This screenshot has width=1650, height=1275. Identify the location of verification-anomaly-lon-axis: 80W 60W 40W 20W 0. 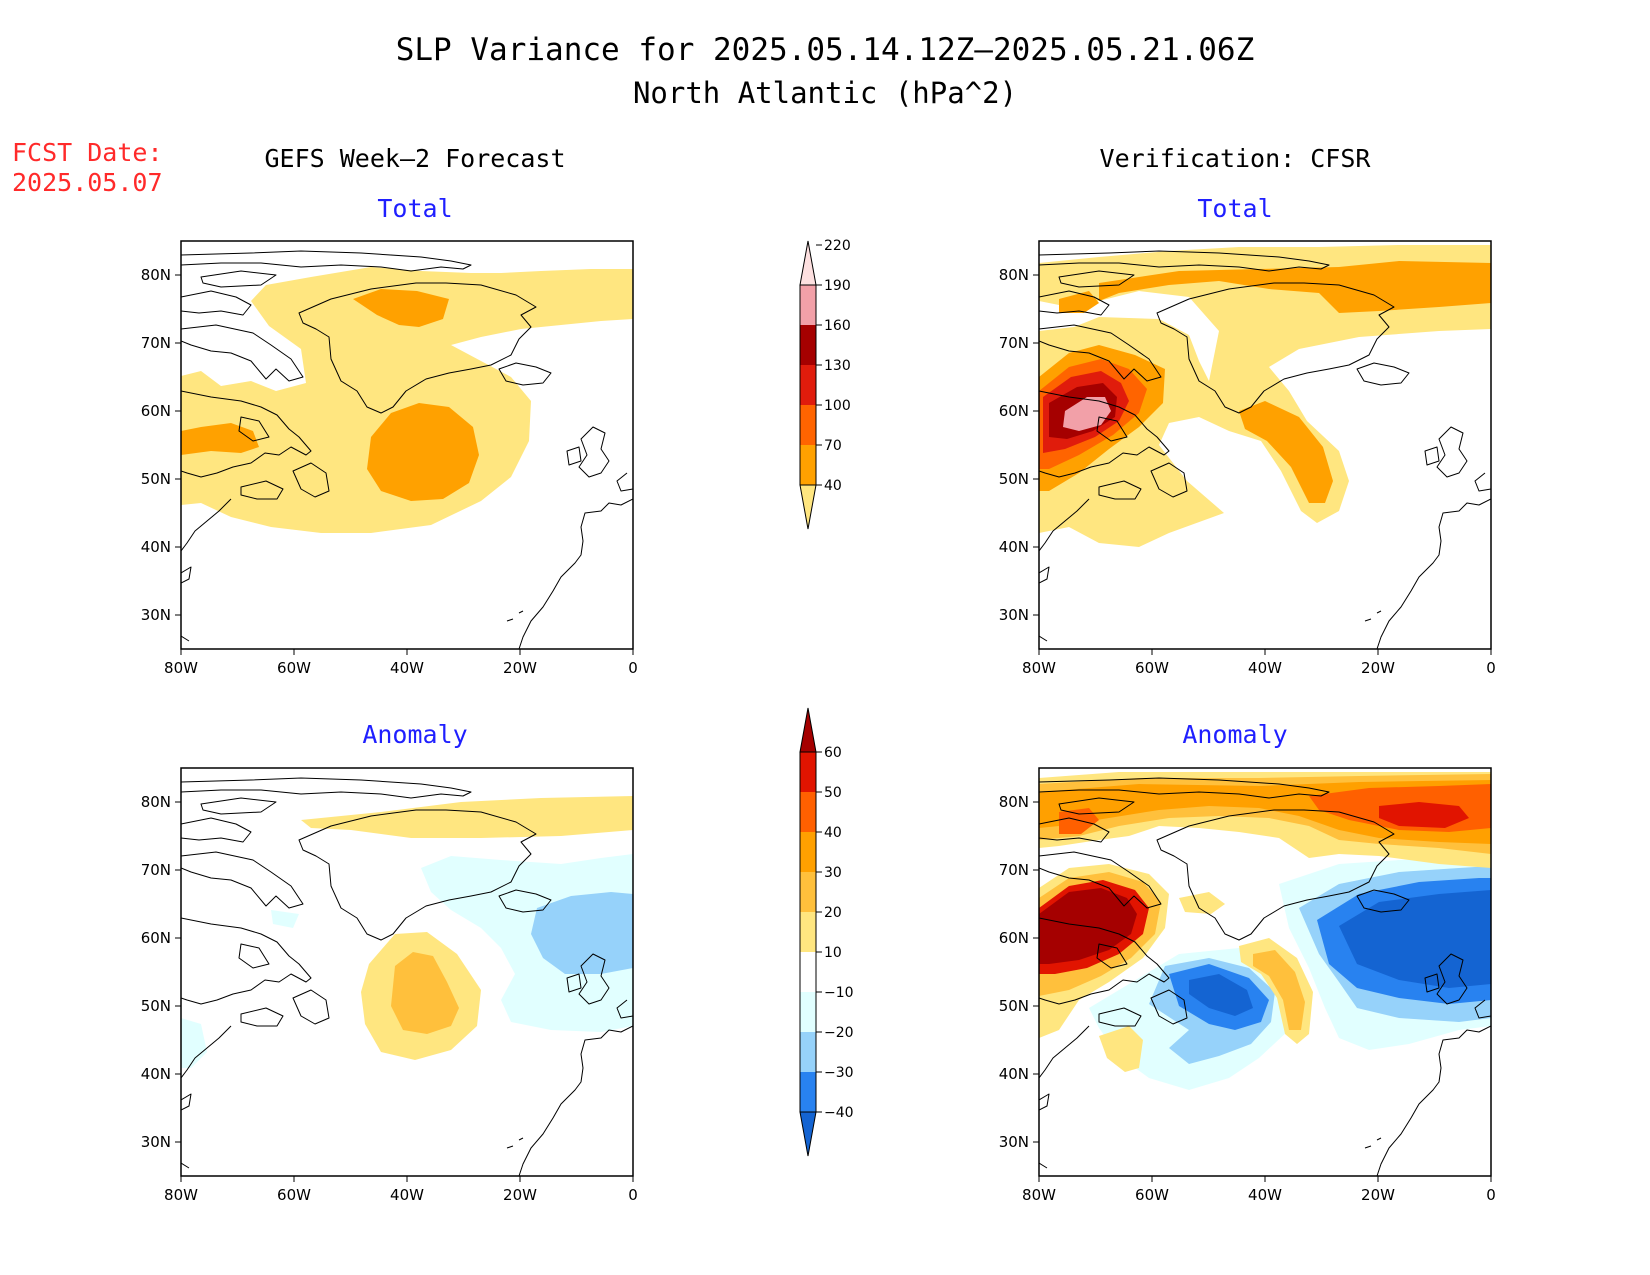
(1259, 1190).